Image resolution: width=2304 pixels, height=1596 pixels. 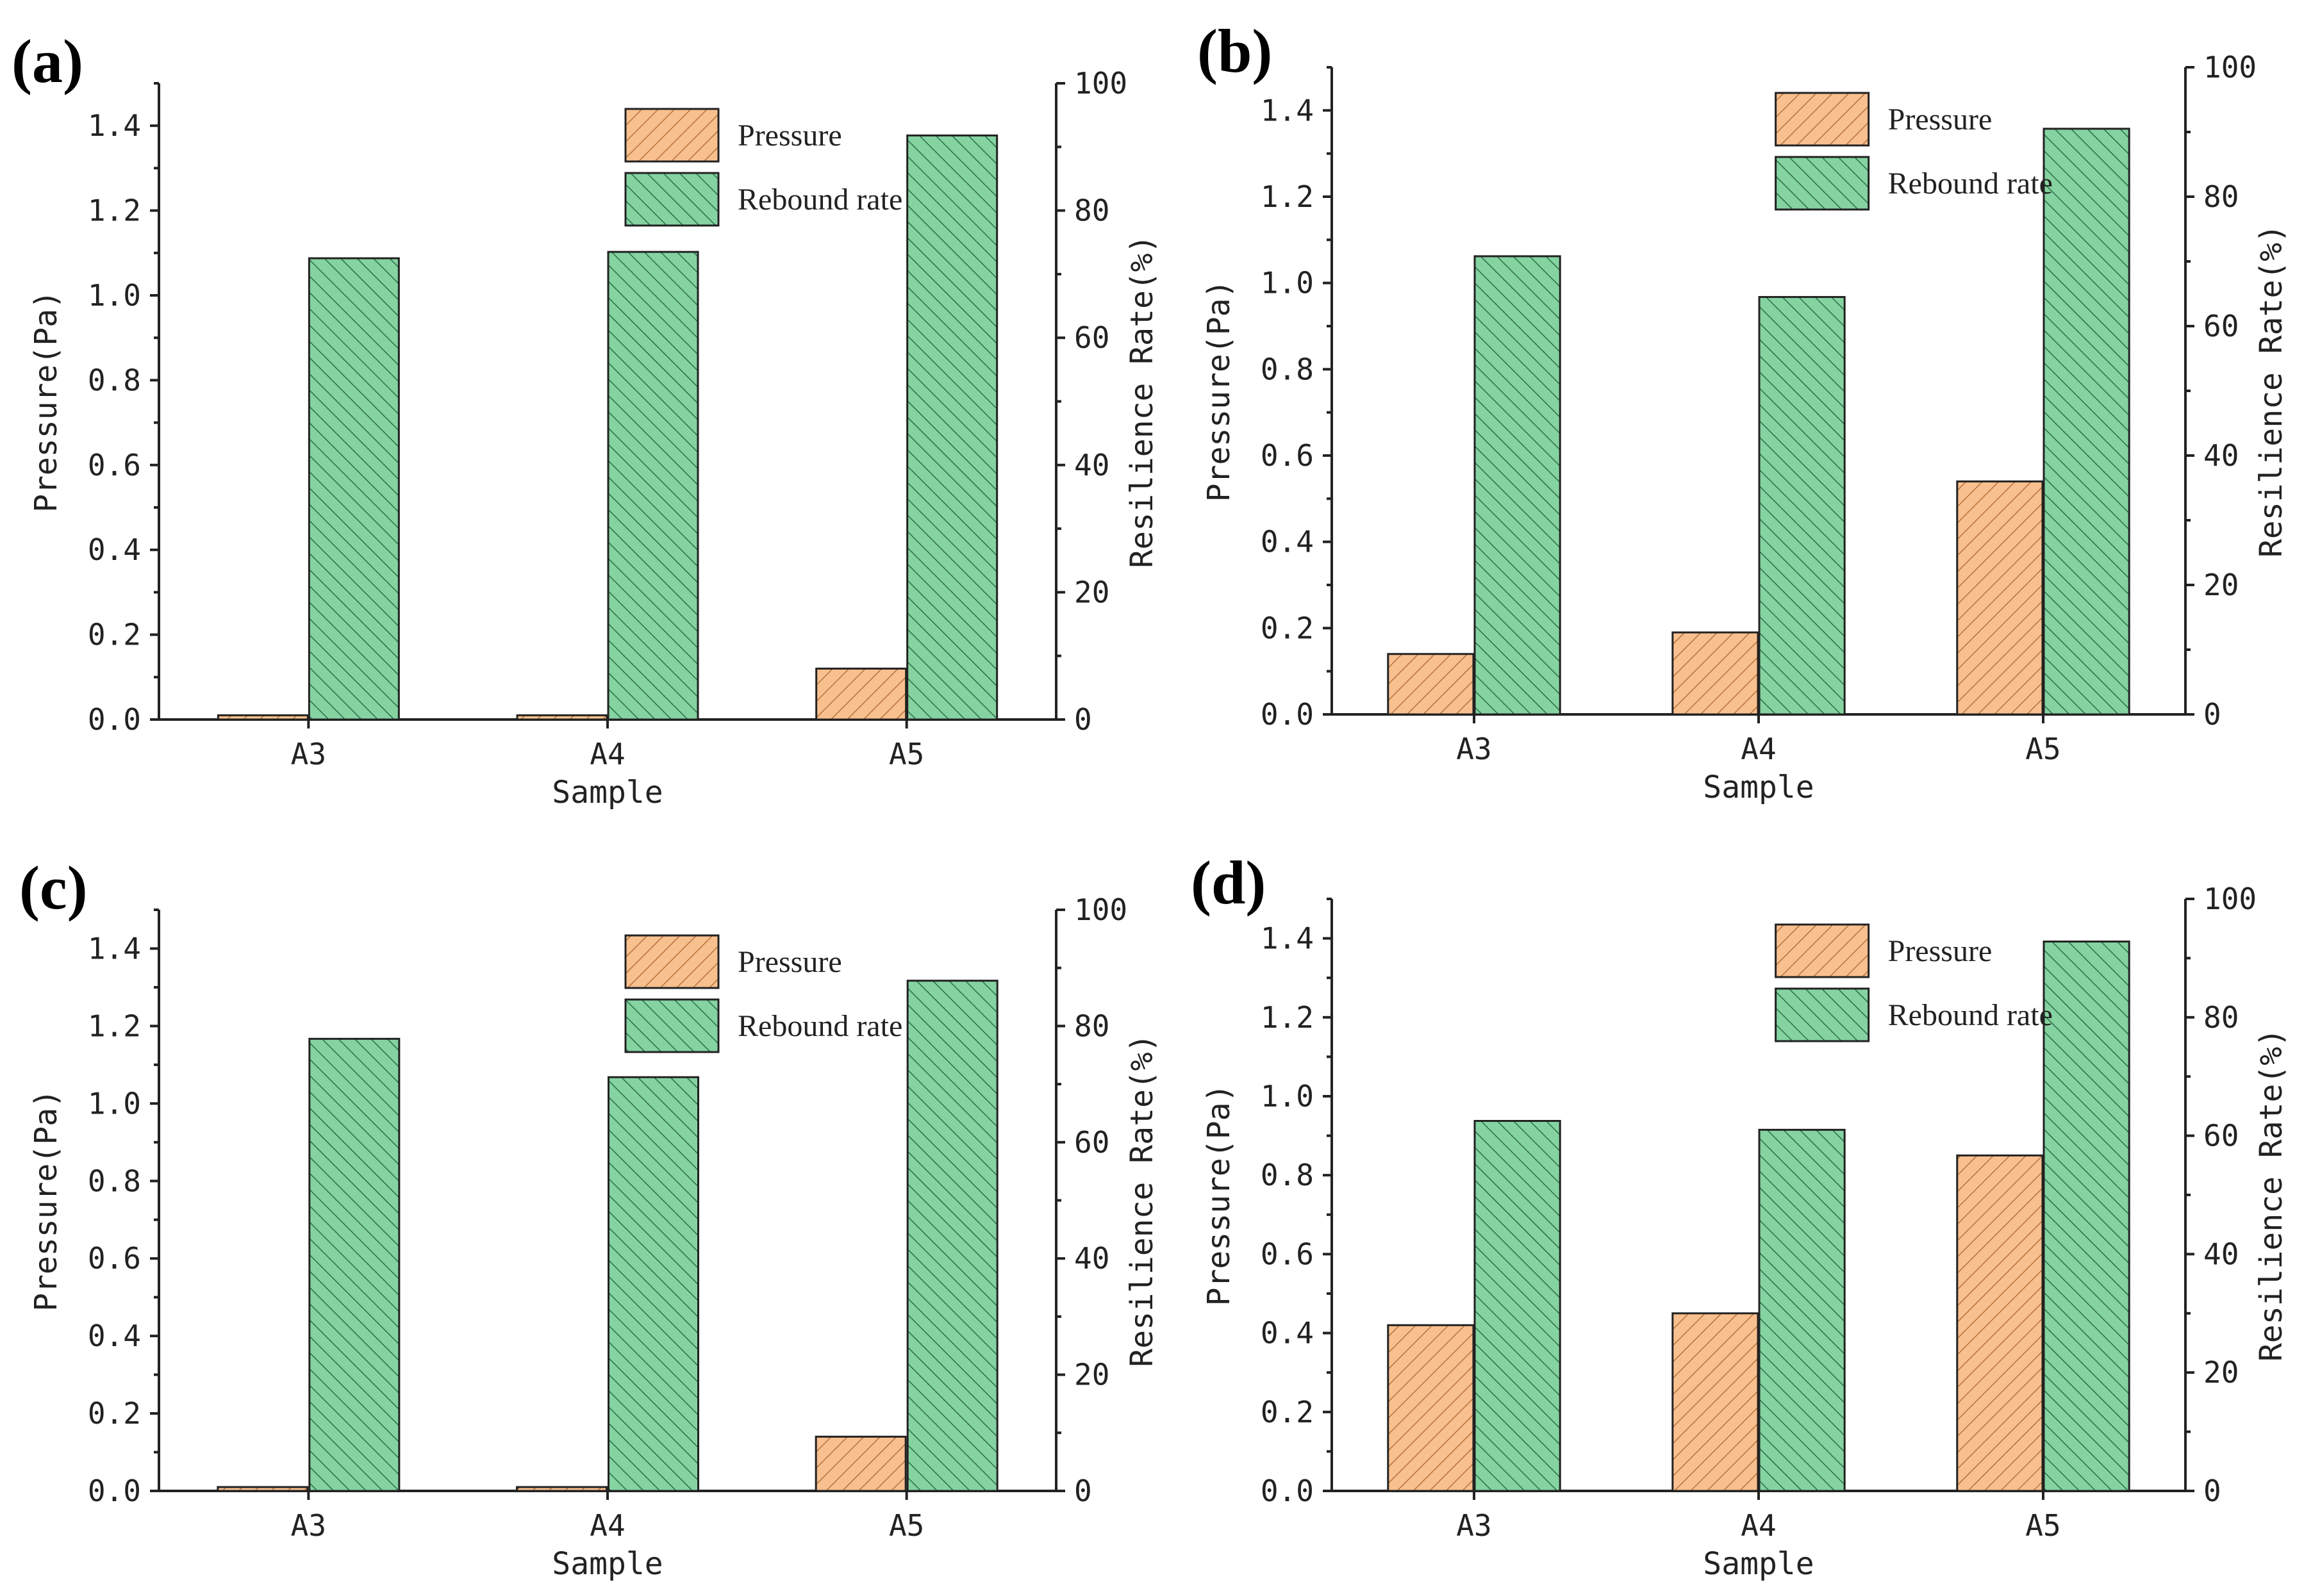 I want to click on panel-label: (b), so click(x=1234, y=51).